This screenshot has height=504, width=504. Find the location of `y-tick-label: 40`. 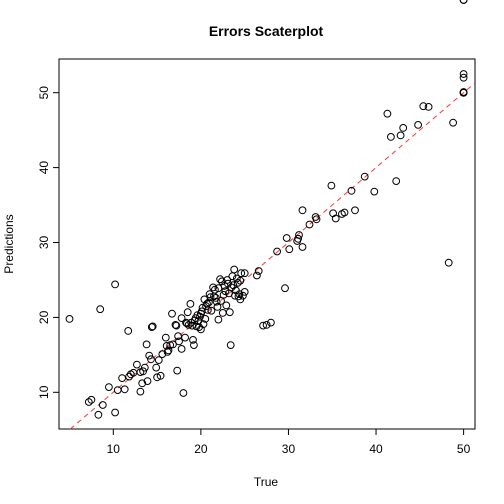

y-tick-label: 40 is located at coordinates (44, 168).